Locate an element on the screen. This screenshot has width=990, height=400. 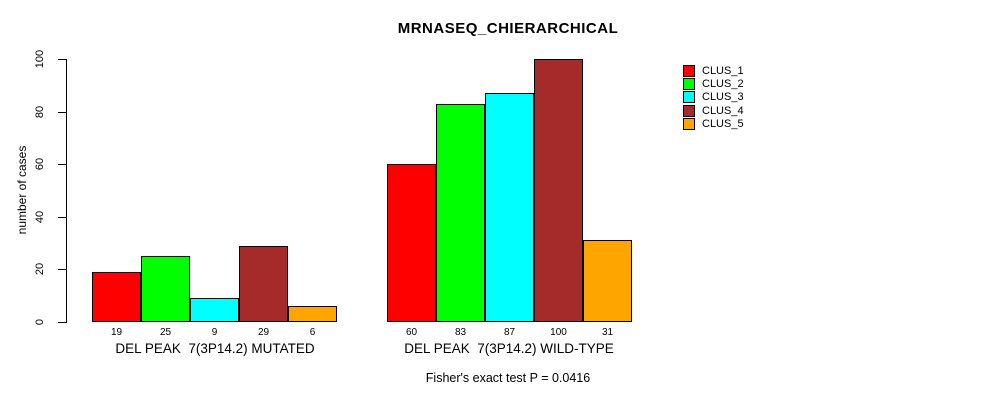
group-label-mutated: DEL PEAK 7(3P14.2) MUTATED is located at coordinates (215, 348).